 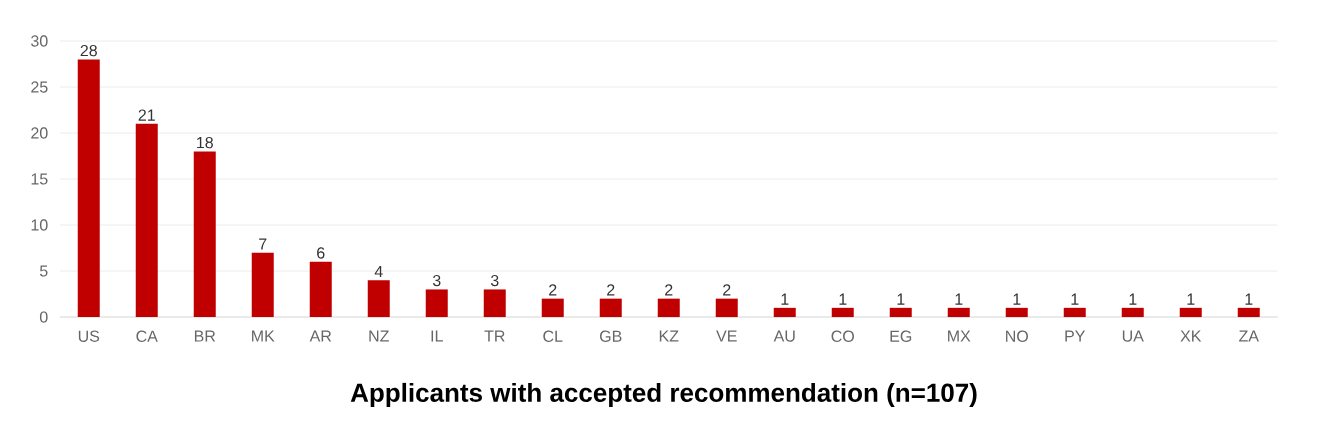 What do you see at coordinates (1017, 336) in the screenshot?
I see `x-tick-label: NO` at bounding box center [1017, 336].